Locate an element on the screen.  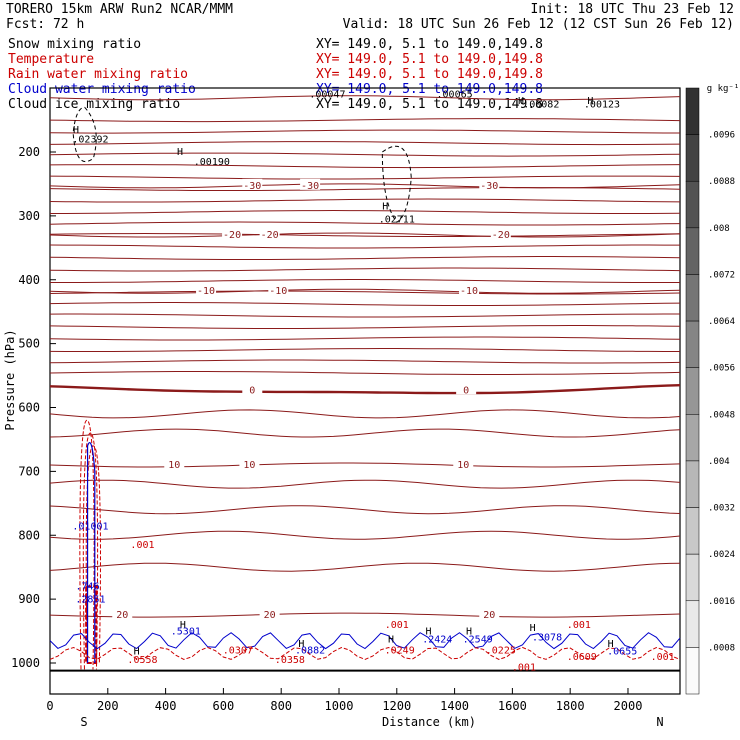
x-tick-label: 200 is located at coordinates (108, 706).